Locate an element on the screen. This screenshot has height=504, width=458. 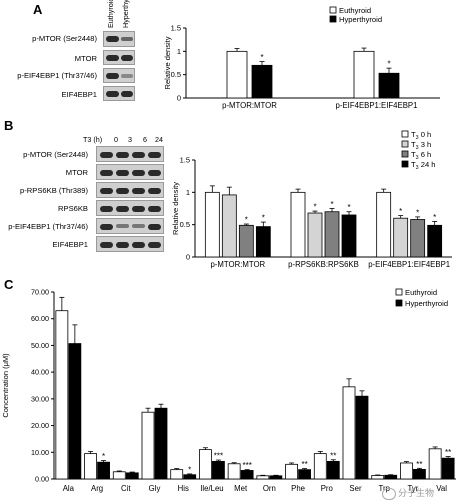
y-axis-label: Relative density is located at coordinates (175, 208).